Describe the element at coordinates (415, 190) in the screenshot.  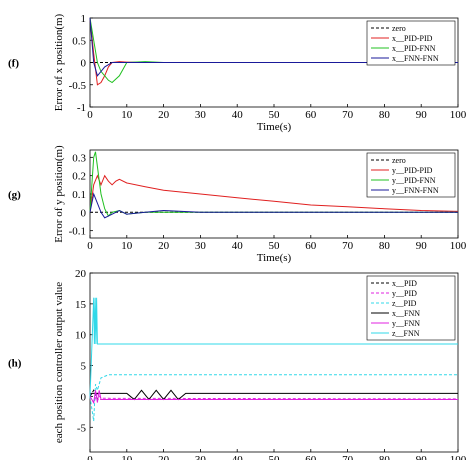
I see `legend-label: y__FNN-FNN` at that location.